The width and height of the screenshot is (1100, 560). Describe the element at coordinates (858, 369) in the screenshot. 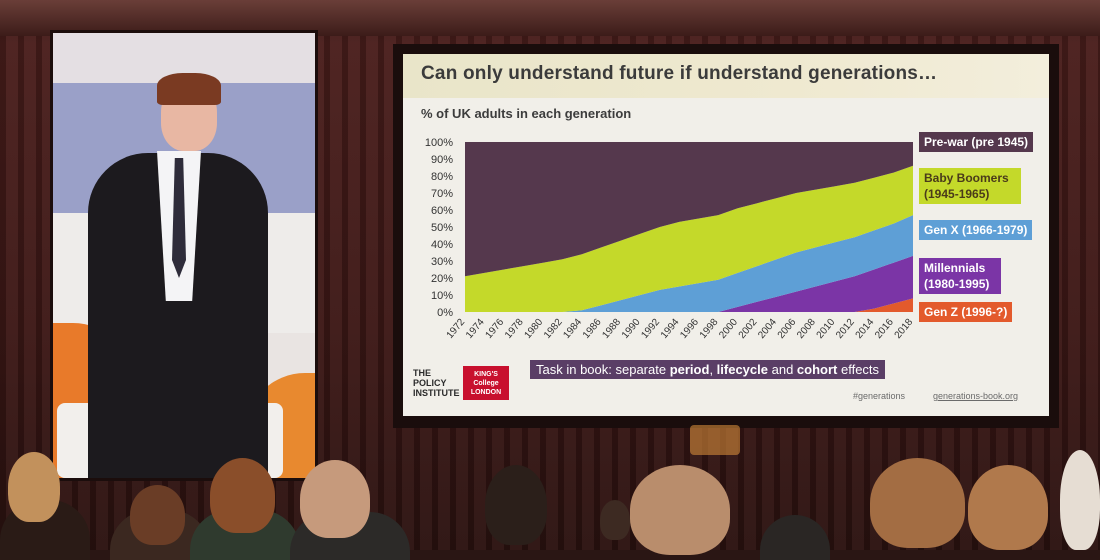

I see `task-note-suffix: effects` at that location.